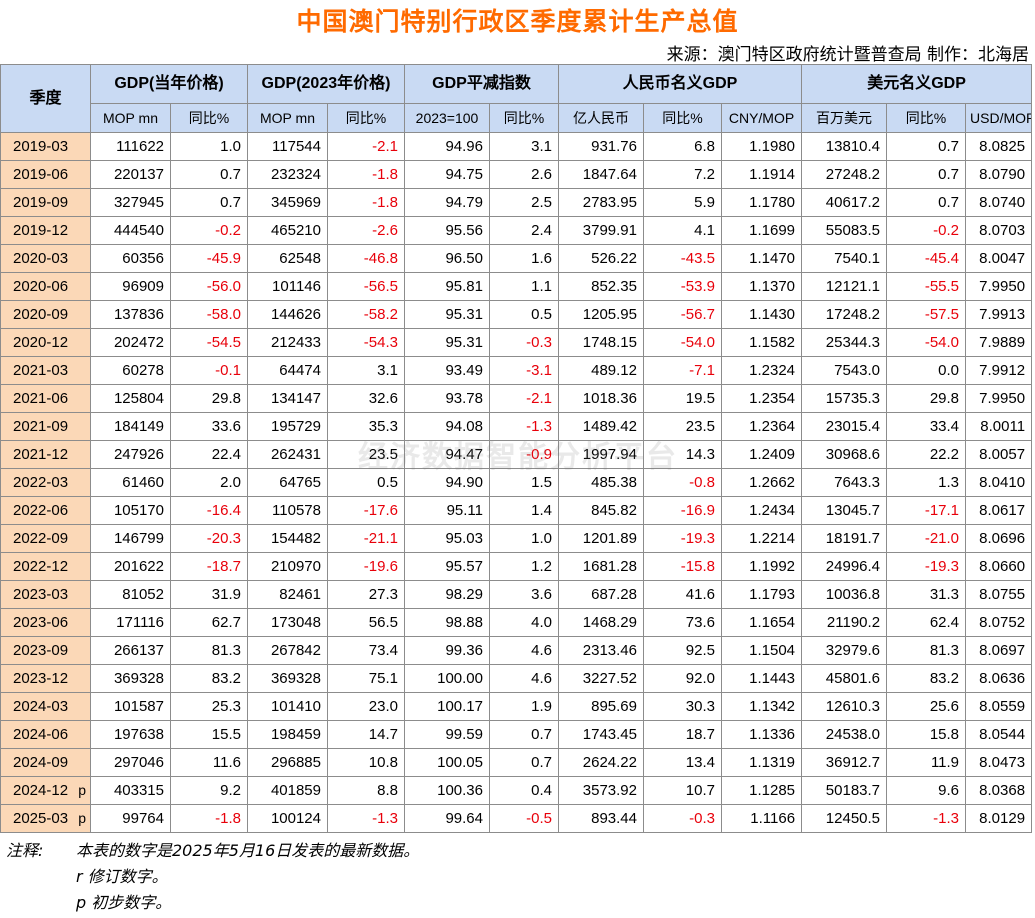 The height and width of the screenshot is (918, 1035). I want to click on table-cell: 101146, so click(287, 286).